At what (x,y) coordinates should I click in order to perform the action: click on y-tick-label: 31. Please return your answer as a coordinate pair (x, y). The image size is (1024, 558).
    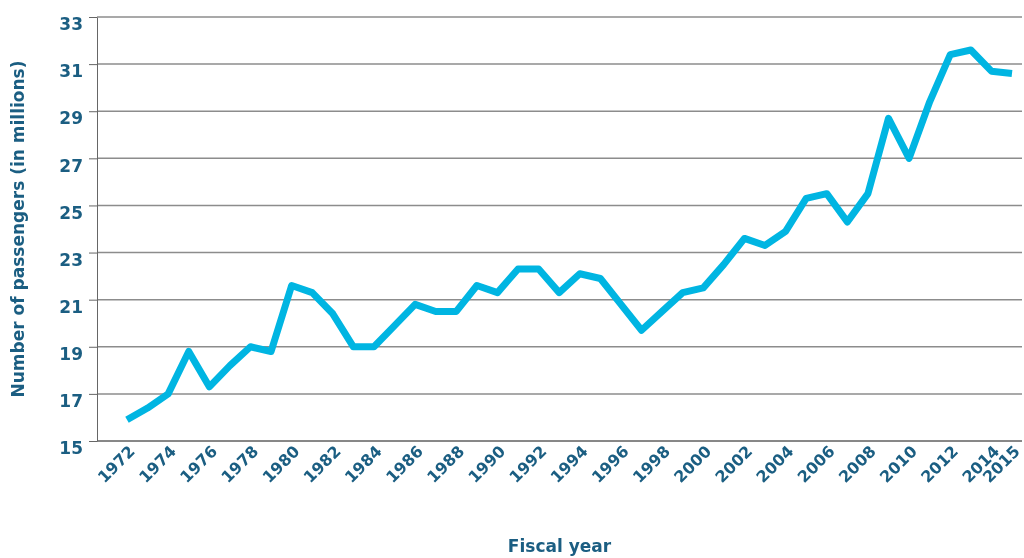
    Looking at the image, I should click on (71, 71).